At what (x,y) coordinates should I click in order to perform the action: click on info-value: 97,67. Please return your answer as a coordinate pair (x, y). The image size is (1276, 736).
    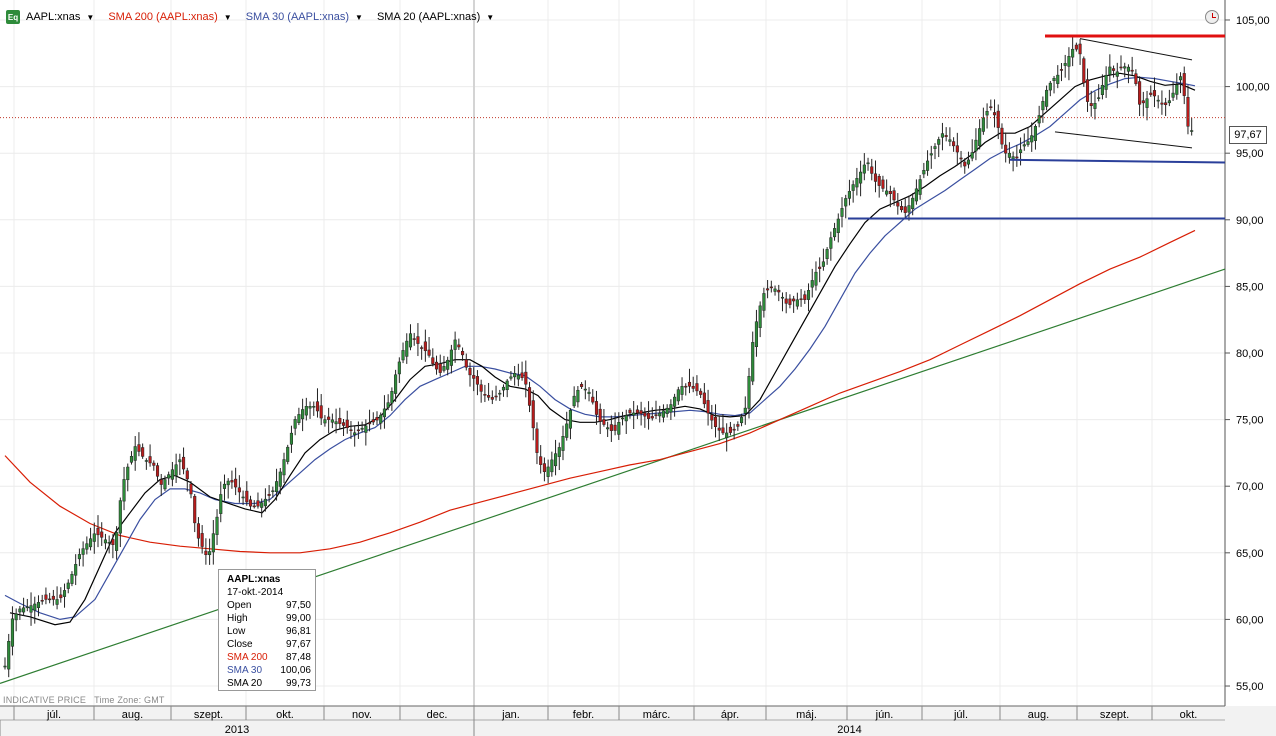
    Looking at the image, I should click on (298, 644).